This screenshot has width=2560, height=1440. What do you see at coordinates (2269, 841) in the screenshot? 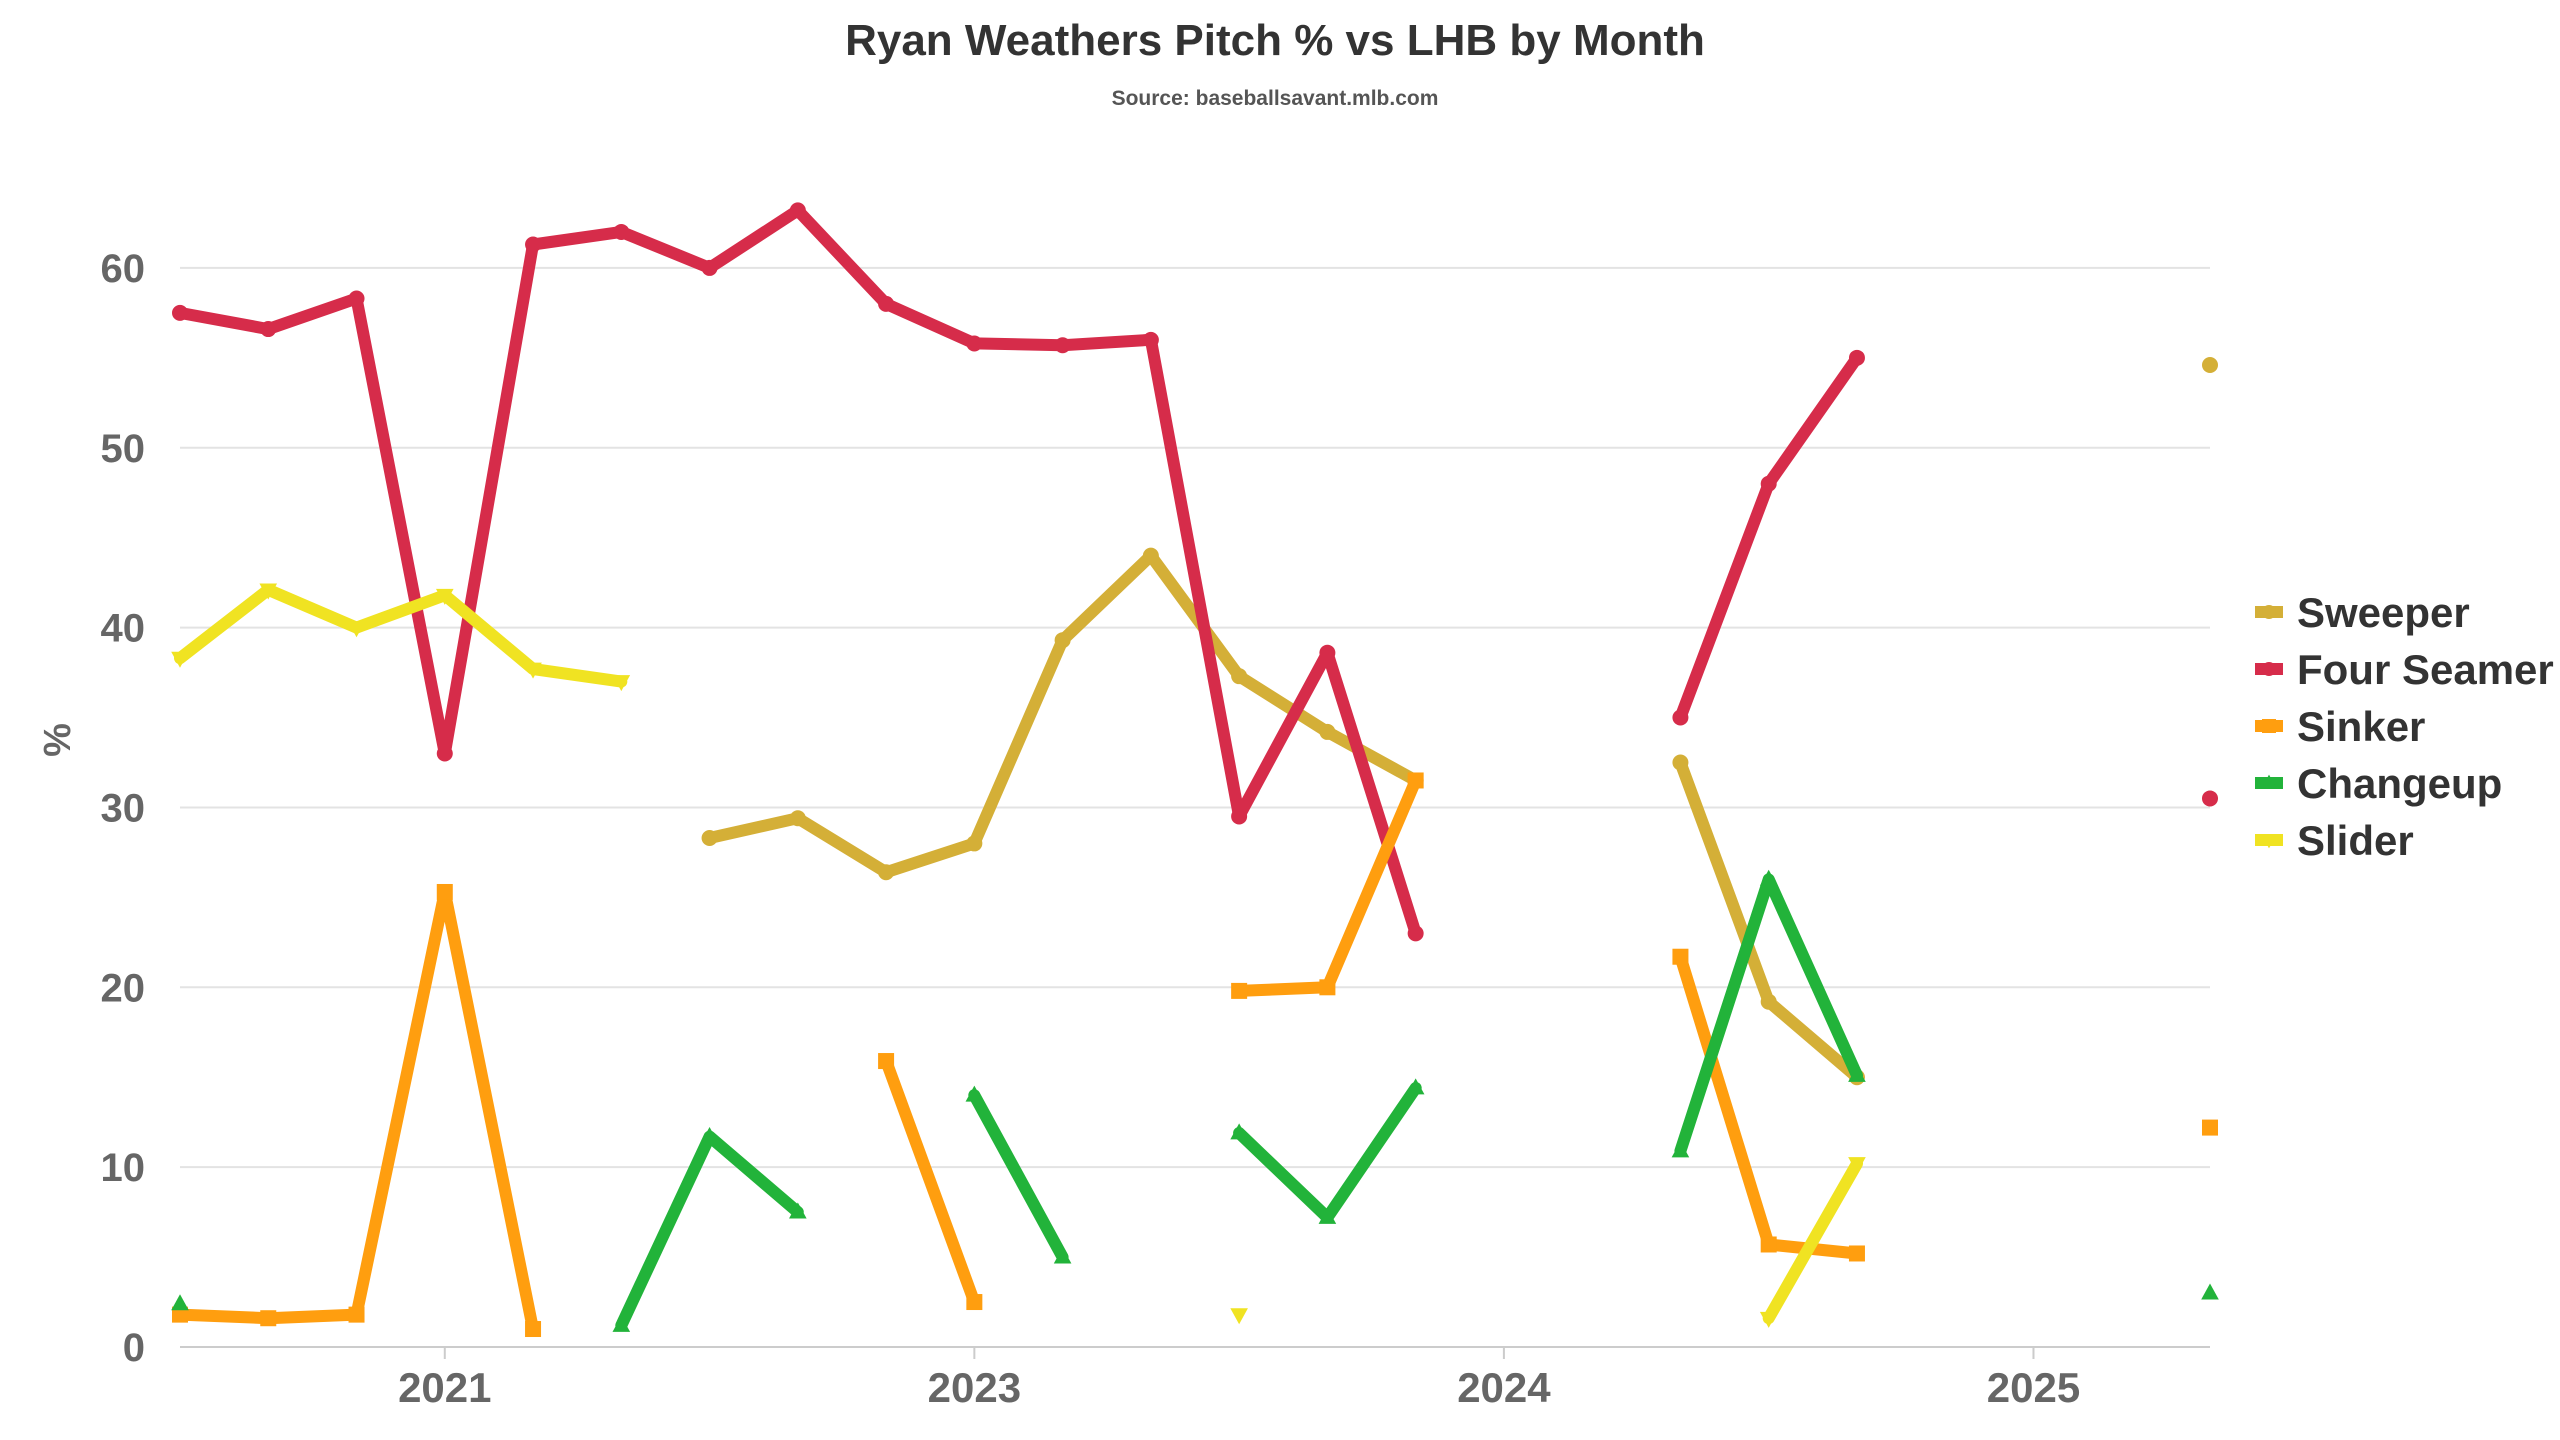
I see `legend-marker-slider` at bounding box center [2269, 841].